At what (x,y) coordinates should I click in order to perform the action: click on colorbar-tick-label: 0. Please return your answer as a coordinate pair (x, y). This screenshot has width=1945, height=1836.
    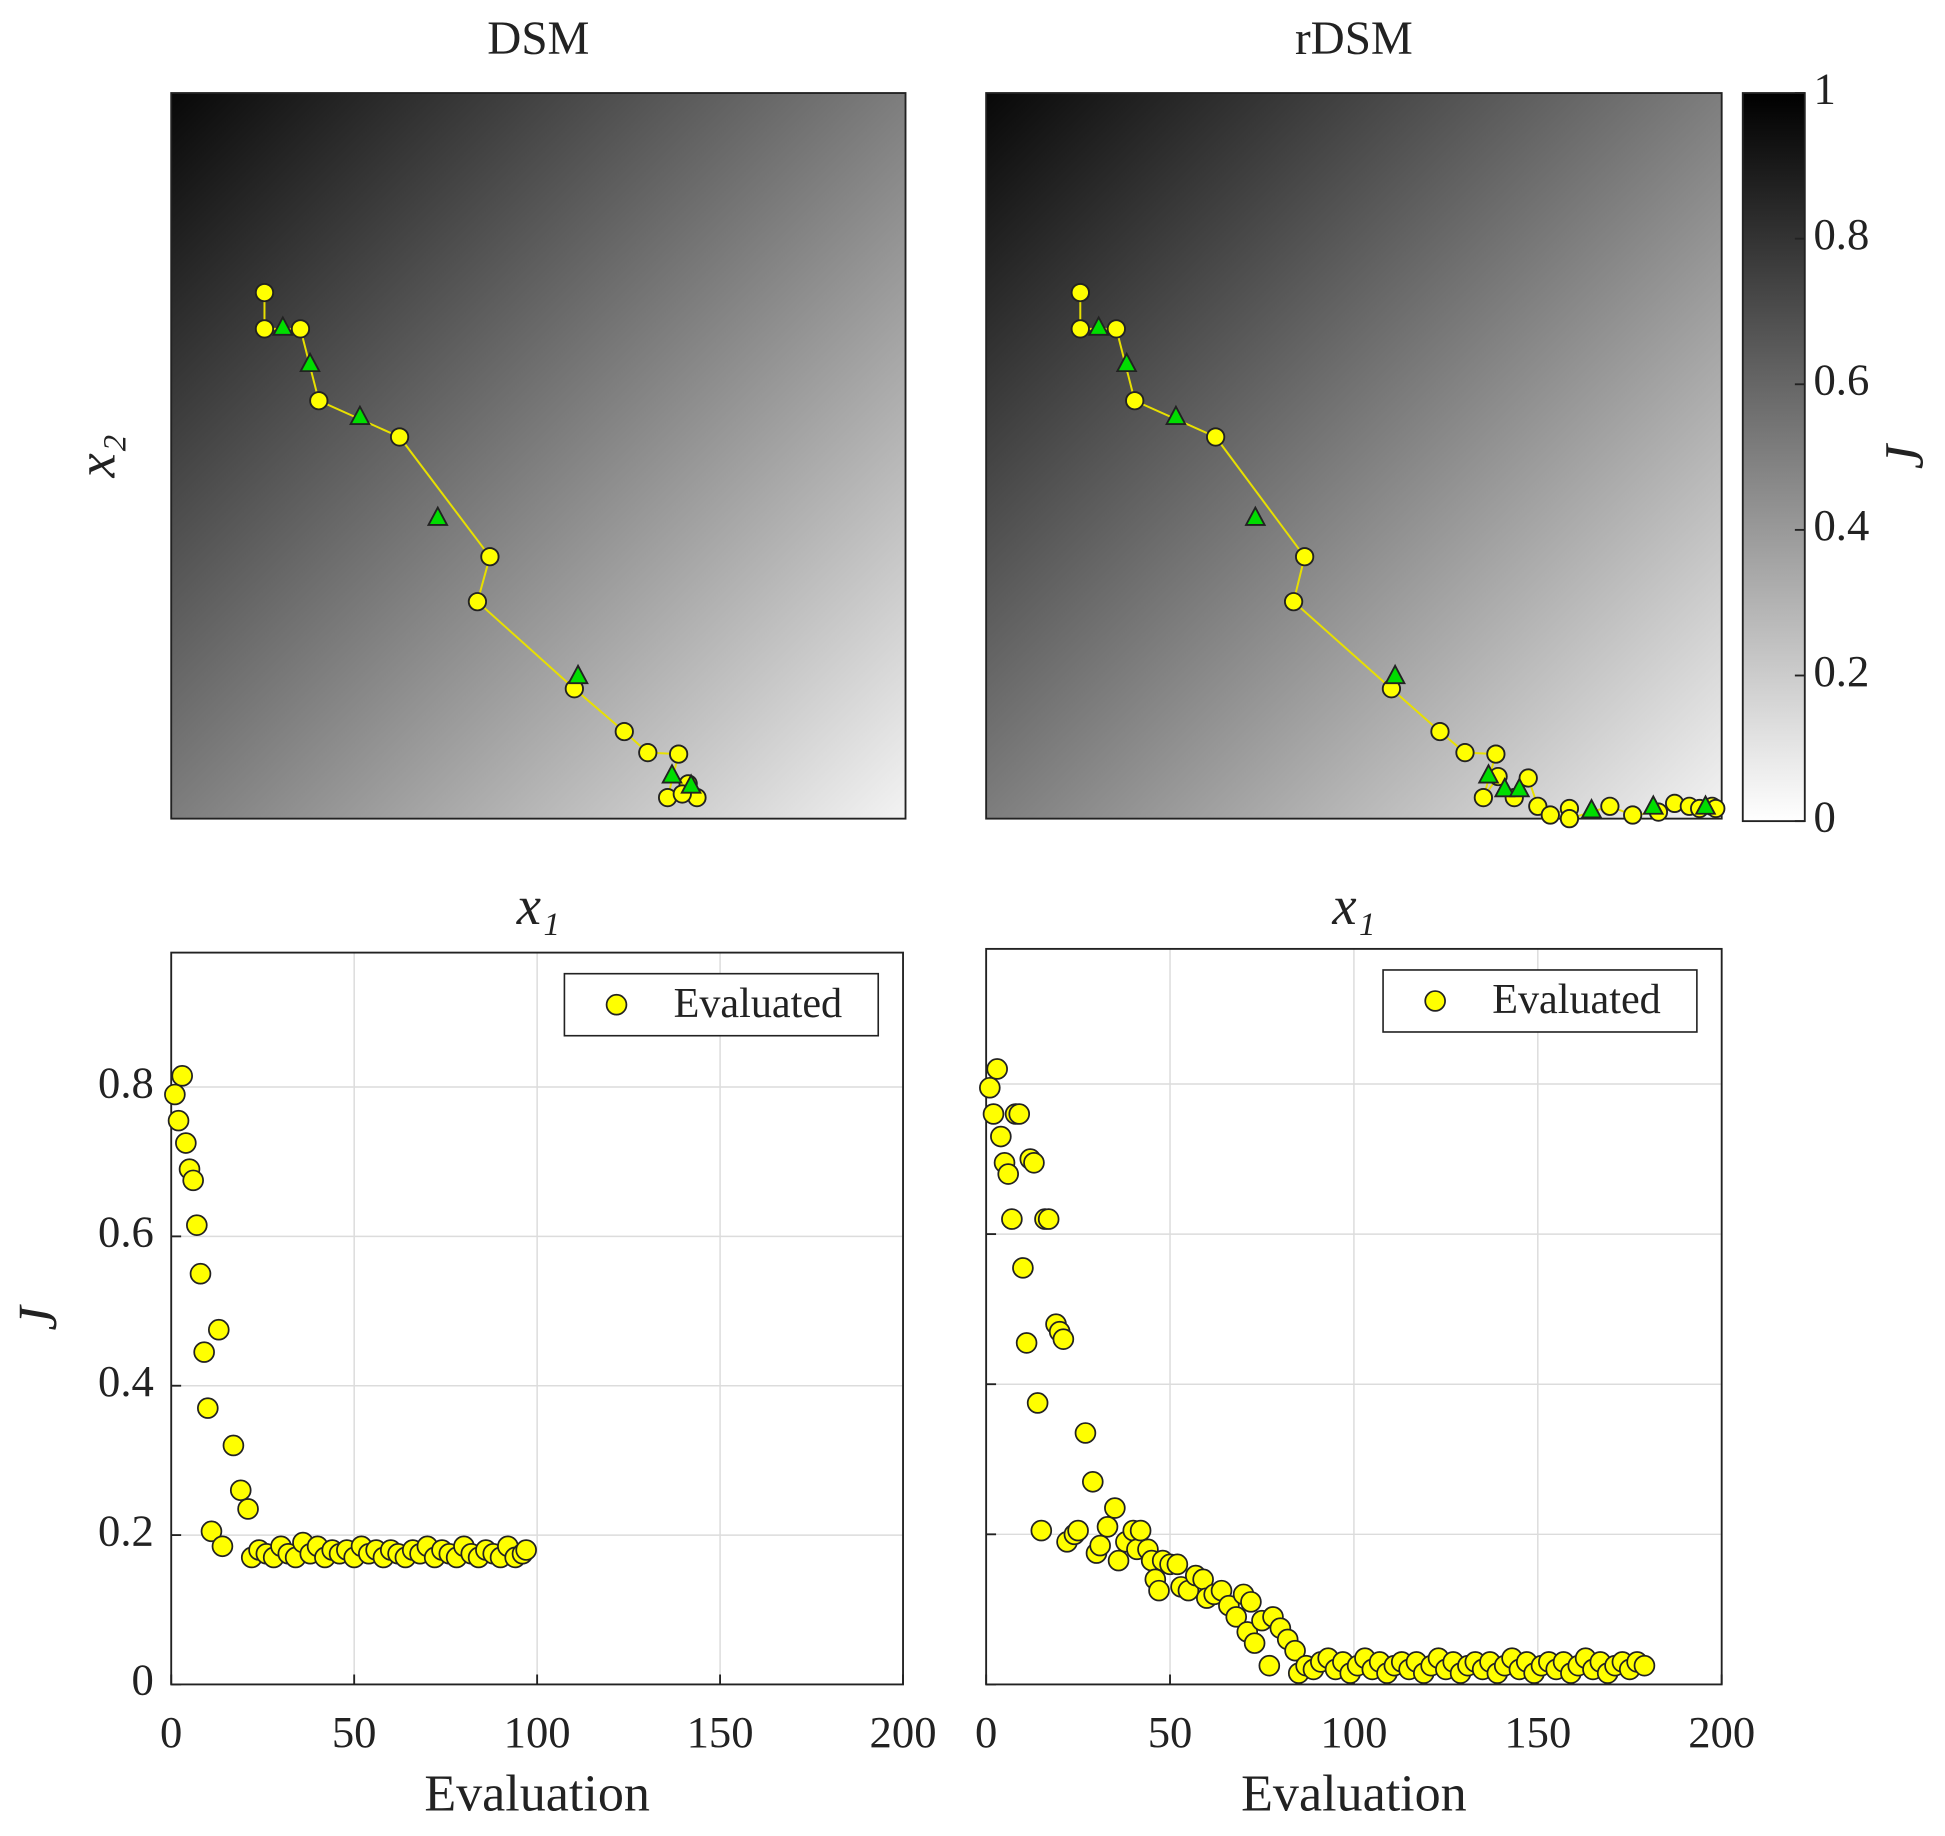
    Looking at the image, I should click on (1824, 816).